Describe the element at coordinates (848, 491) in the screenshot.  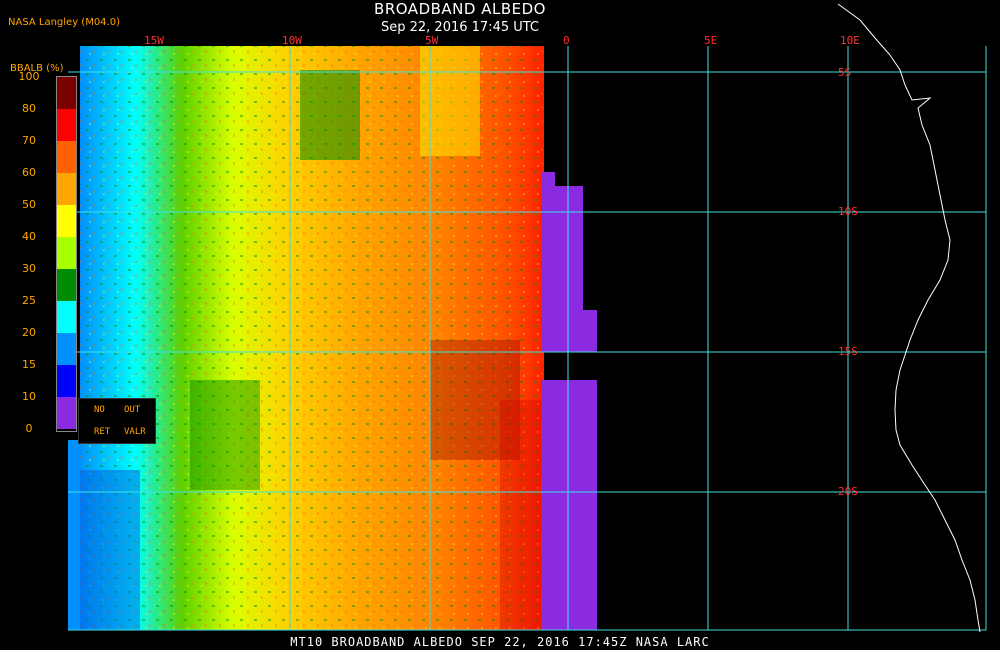
I see `lat-label-20s: 20S` at that location.